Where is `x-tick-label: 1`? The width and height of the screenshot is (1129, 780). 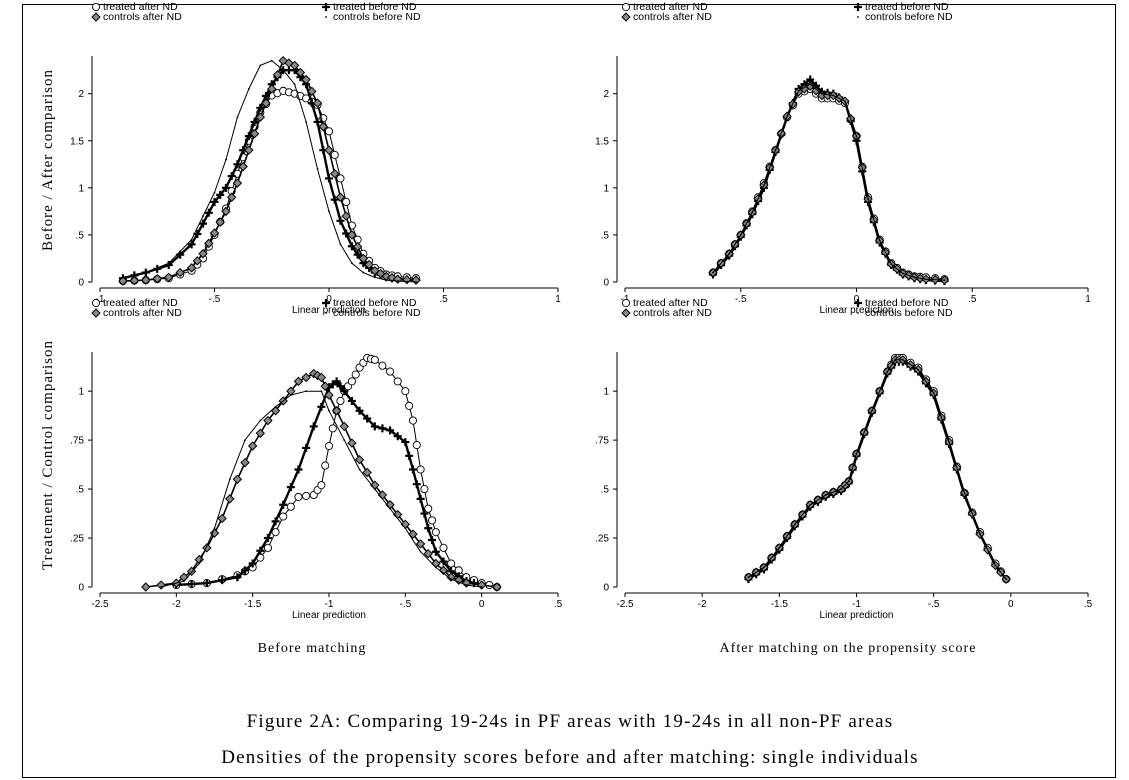 x-tick-label: 1 is located at coordinates (1088, 299).